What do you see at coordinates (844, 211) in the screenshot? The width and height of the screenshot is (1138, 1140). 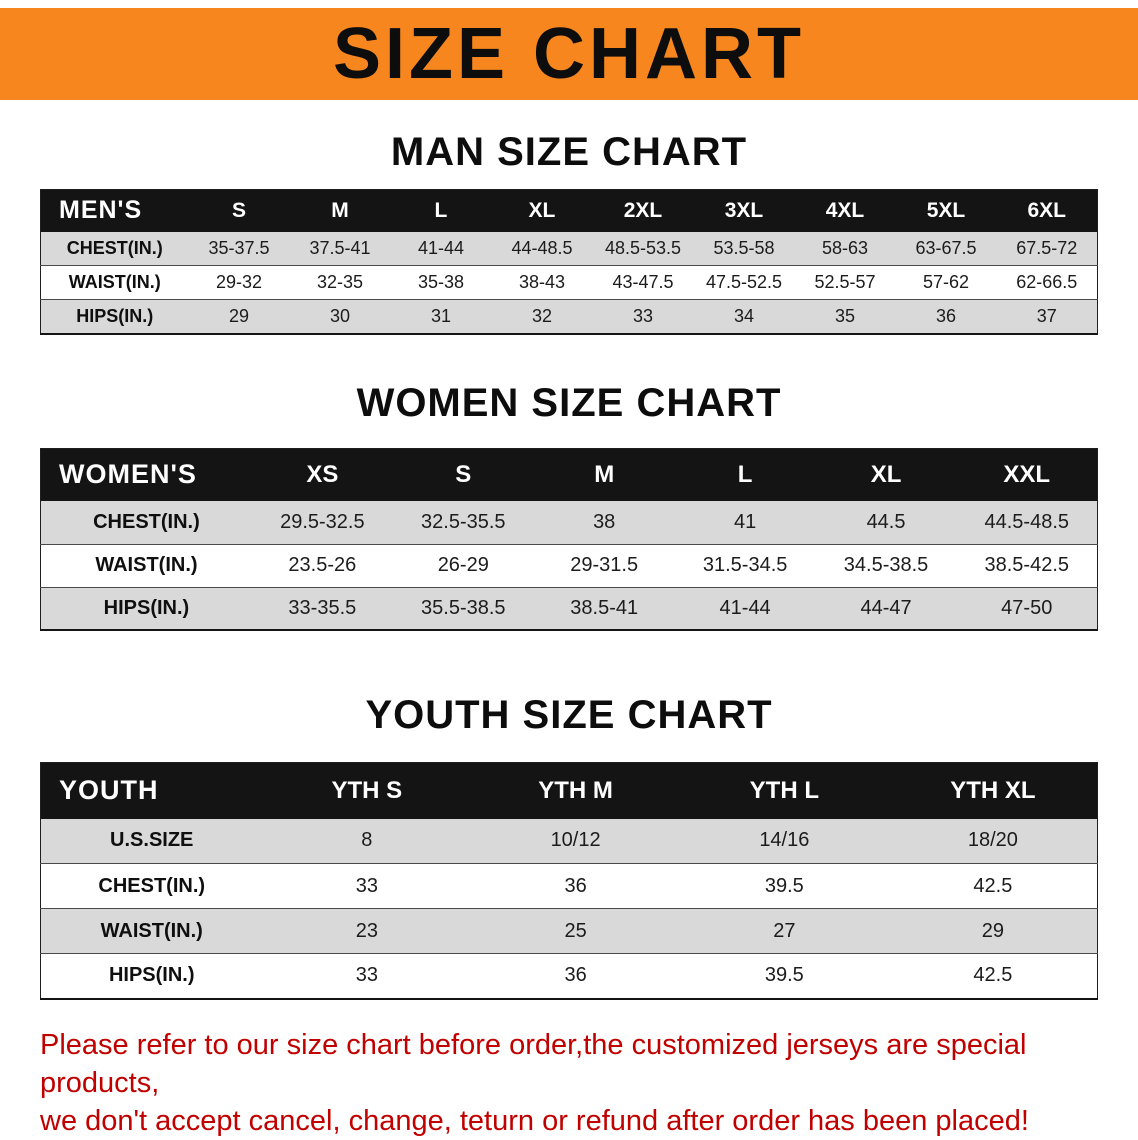 I see `size-header-cell: 4XL` at bounding box center [844, 211].